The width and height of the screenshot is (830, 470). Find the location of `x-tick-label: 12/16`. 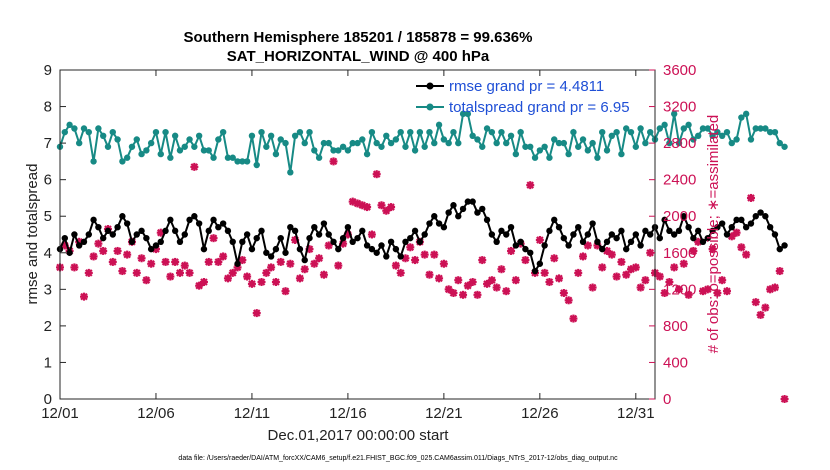

x-tick-label: 12/16 is located at coordinates (348, 413).